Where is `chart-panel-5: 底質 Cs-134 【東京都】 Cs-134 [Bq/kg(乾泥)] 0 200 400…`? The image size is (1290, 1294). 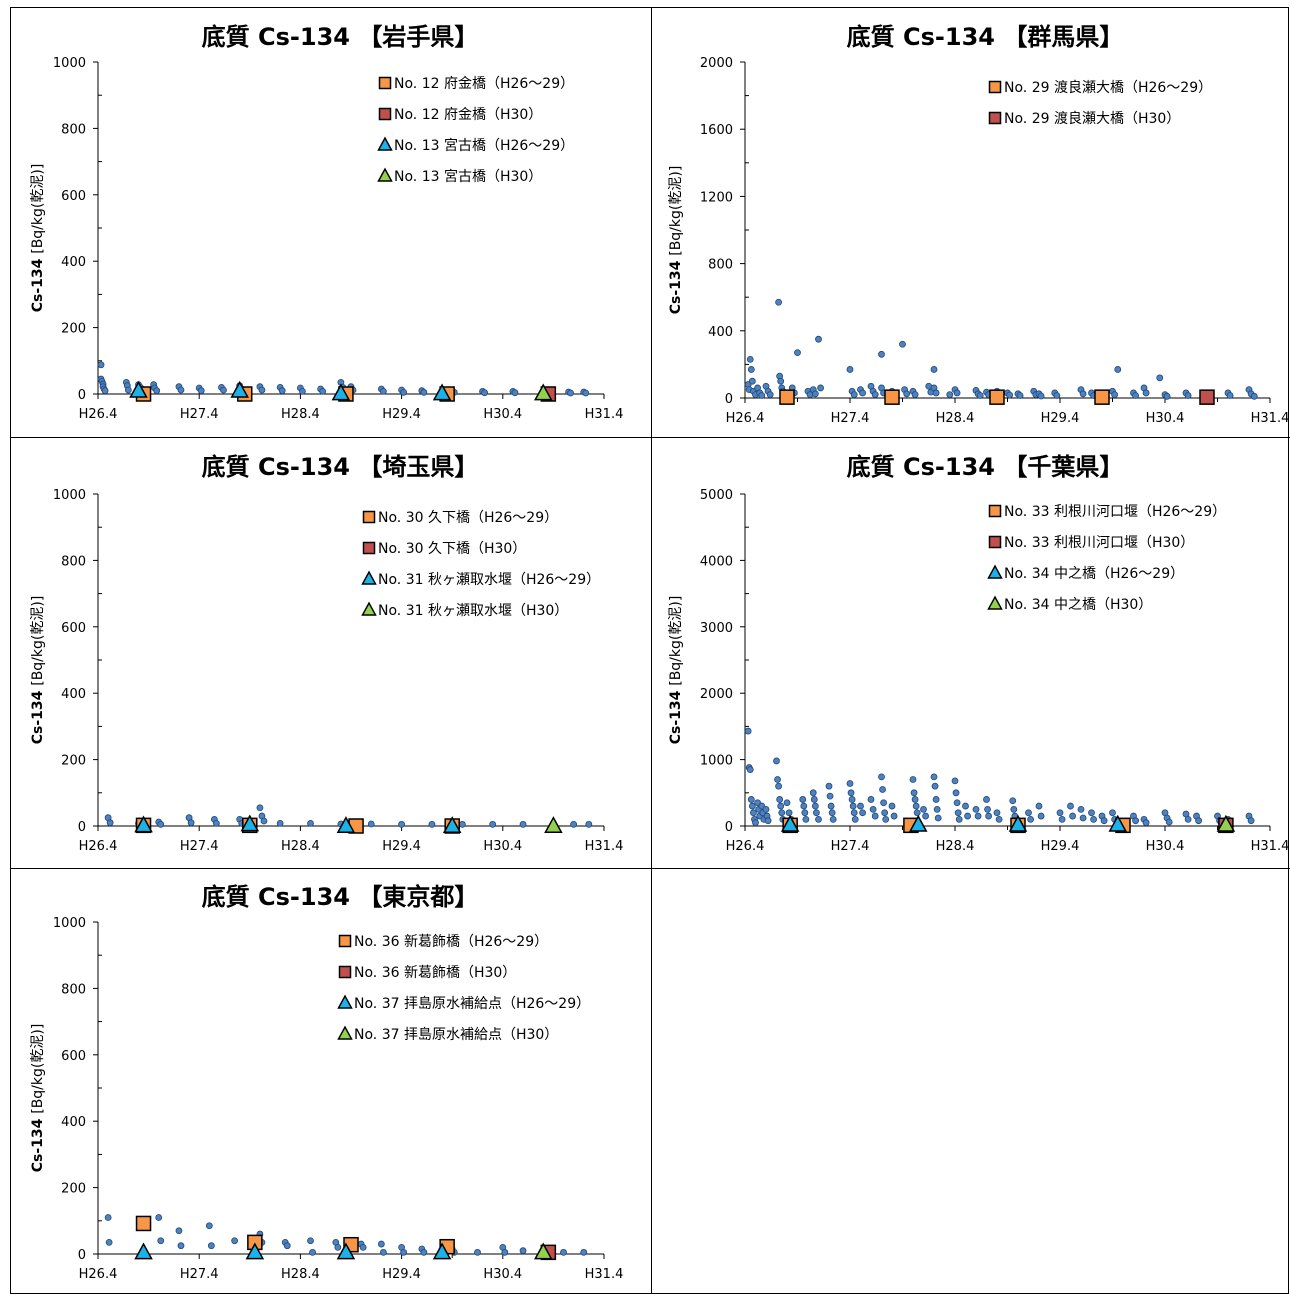 chart-panel-5: 底質 Cs-134 【東京都】 Cs-134 [Bq/kg(乾泥)] 0 200 400… is located at coordinates (326, 1082).